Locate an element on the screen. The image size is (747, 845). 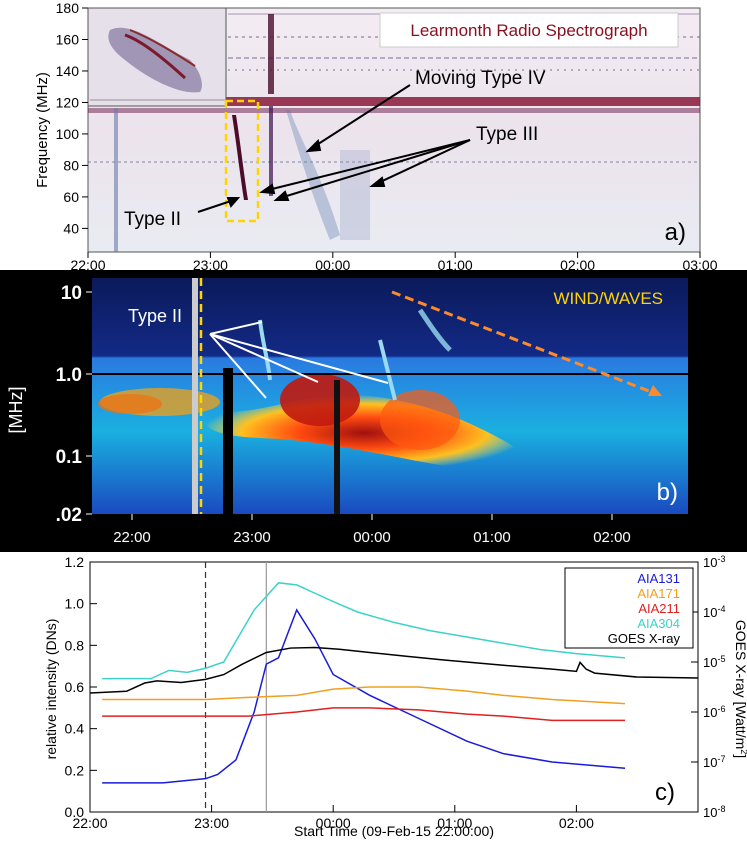
legend-entry: AIA131 is located at coordinates (658, 578).